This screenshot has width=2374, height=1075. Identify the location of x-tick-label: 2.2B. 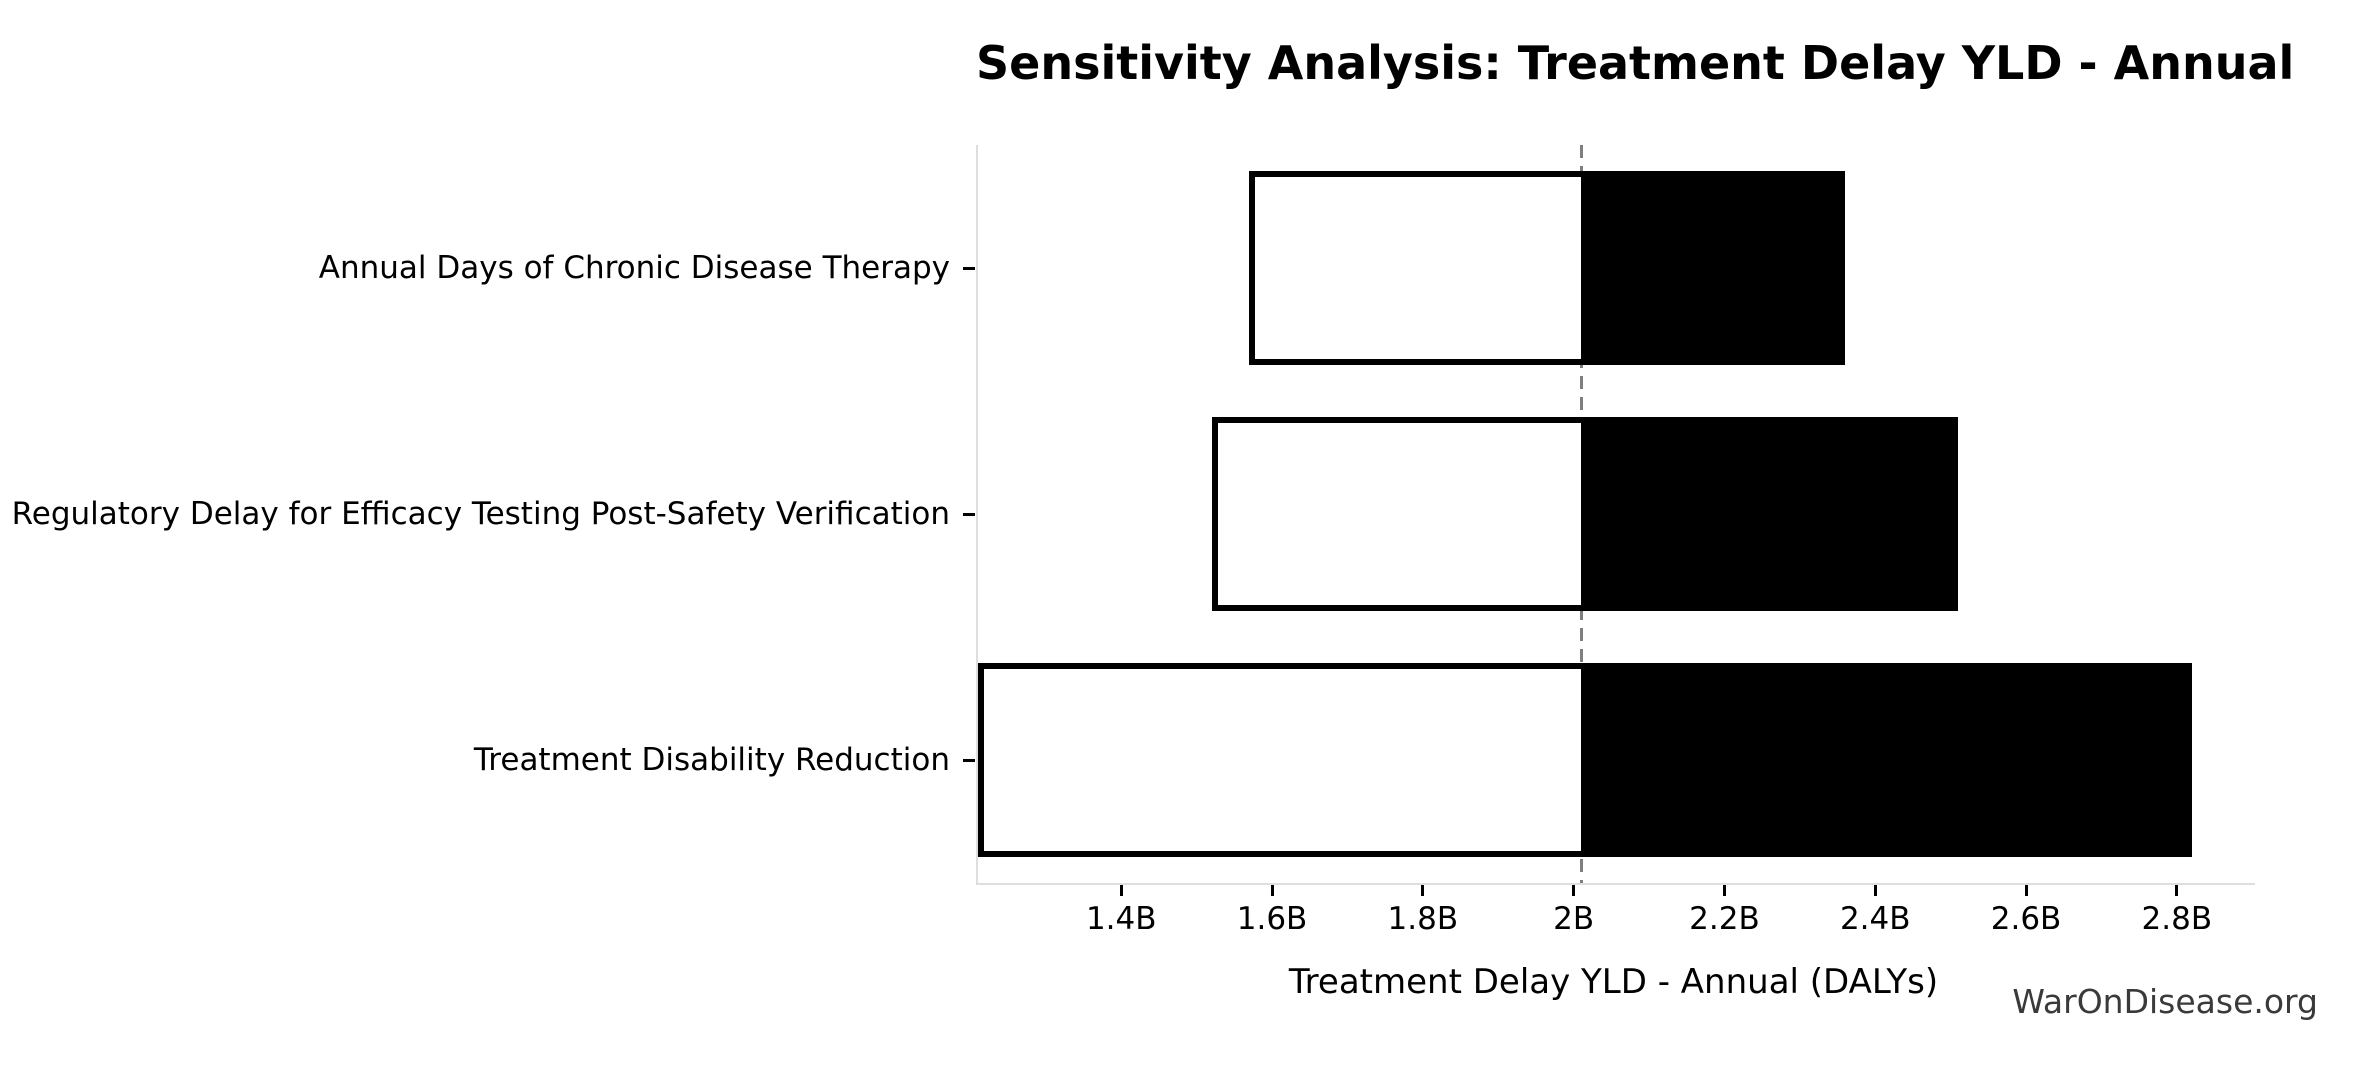
(1724, 919).